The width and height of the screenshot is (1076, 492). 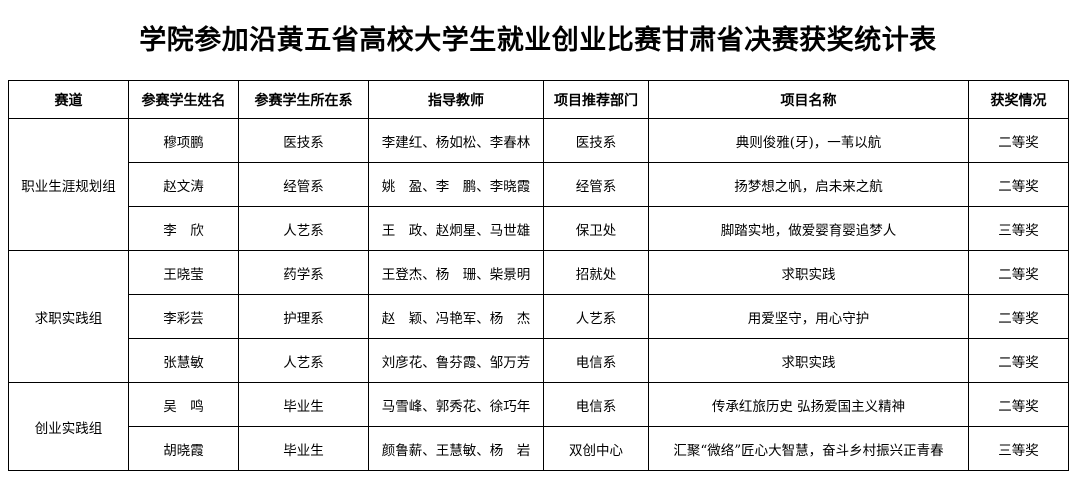 I want to click on cell-student-dept: 药学系, so click(x=303, y=272).